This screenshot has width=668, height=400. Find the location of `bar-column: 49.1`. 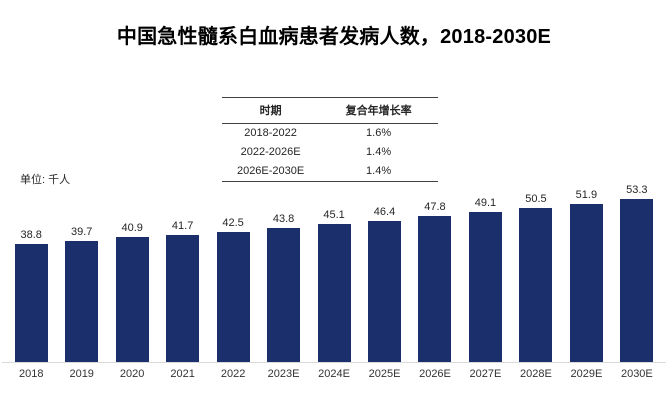

bar-column: 49.1 is located at coordinates (485, 279).